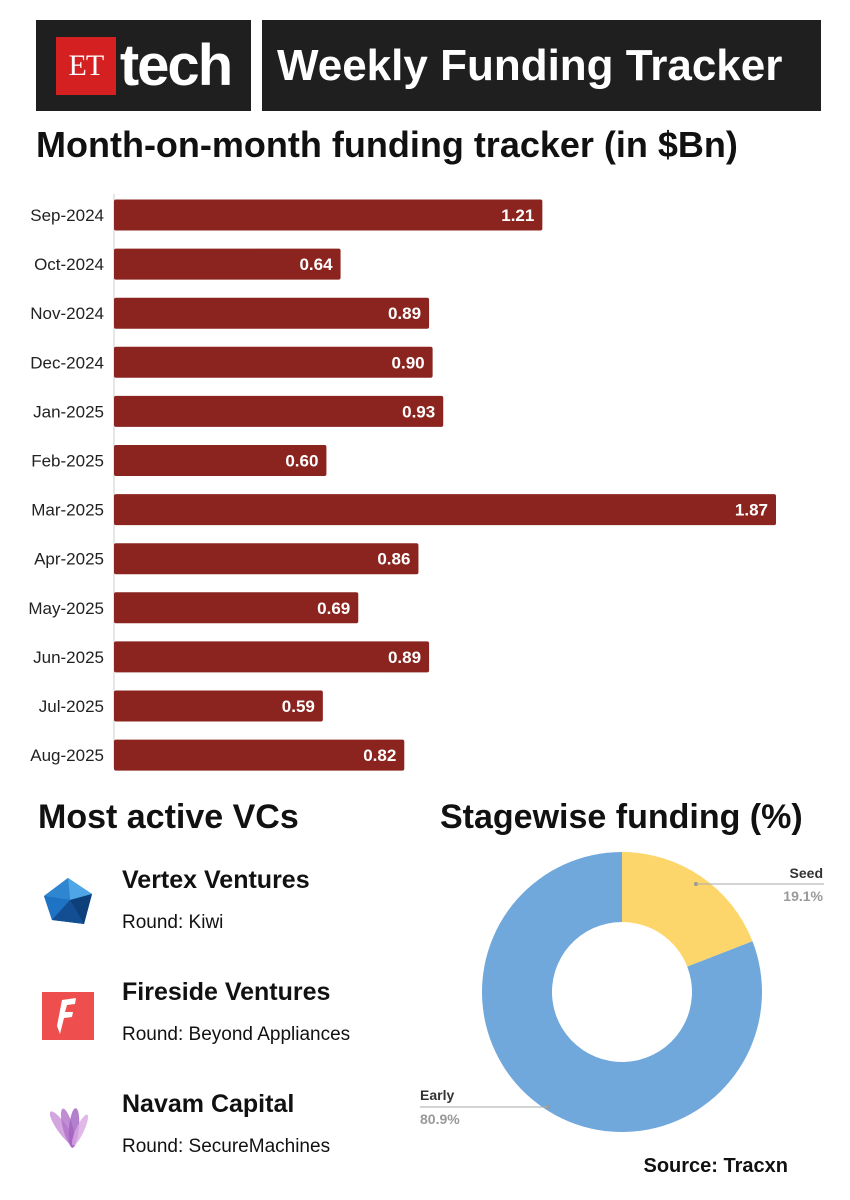 The image size is (850, 1200). Describe the element at coordinates (68, 411) in the screenshot. I see `bar-category-label: Jan-2025` at that location.